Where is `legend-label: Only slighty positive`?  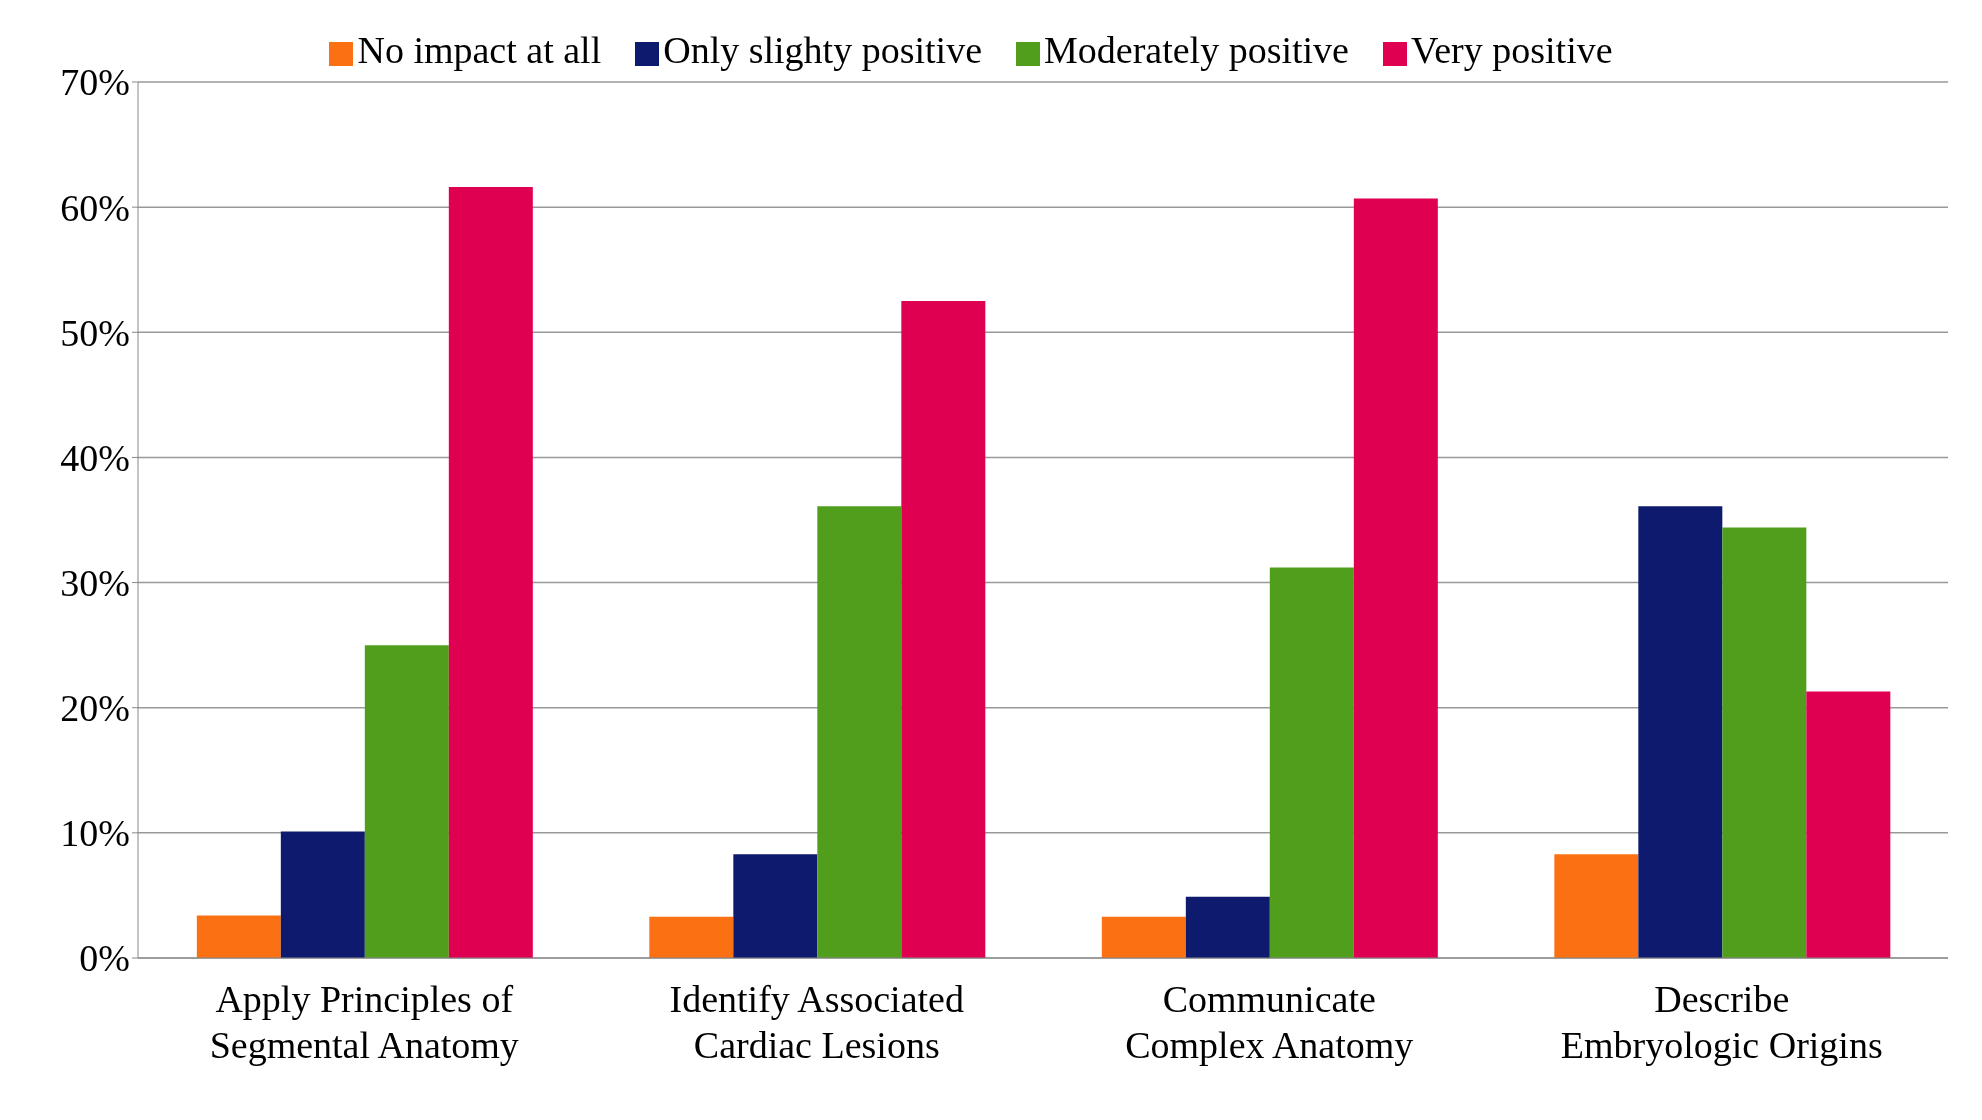
legend-label: Only slighty positive is located at coordinates (822, 50).